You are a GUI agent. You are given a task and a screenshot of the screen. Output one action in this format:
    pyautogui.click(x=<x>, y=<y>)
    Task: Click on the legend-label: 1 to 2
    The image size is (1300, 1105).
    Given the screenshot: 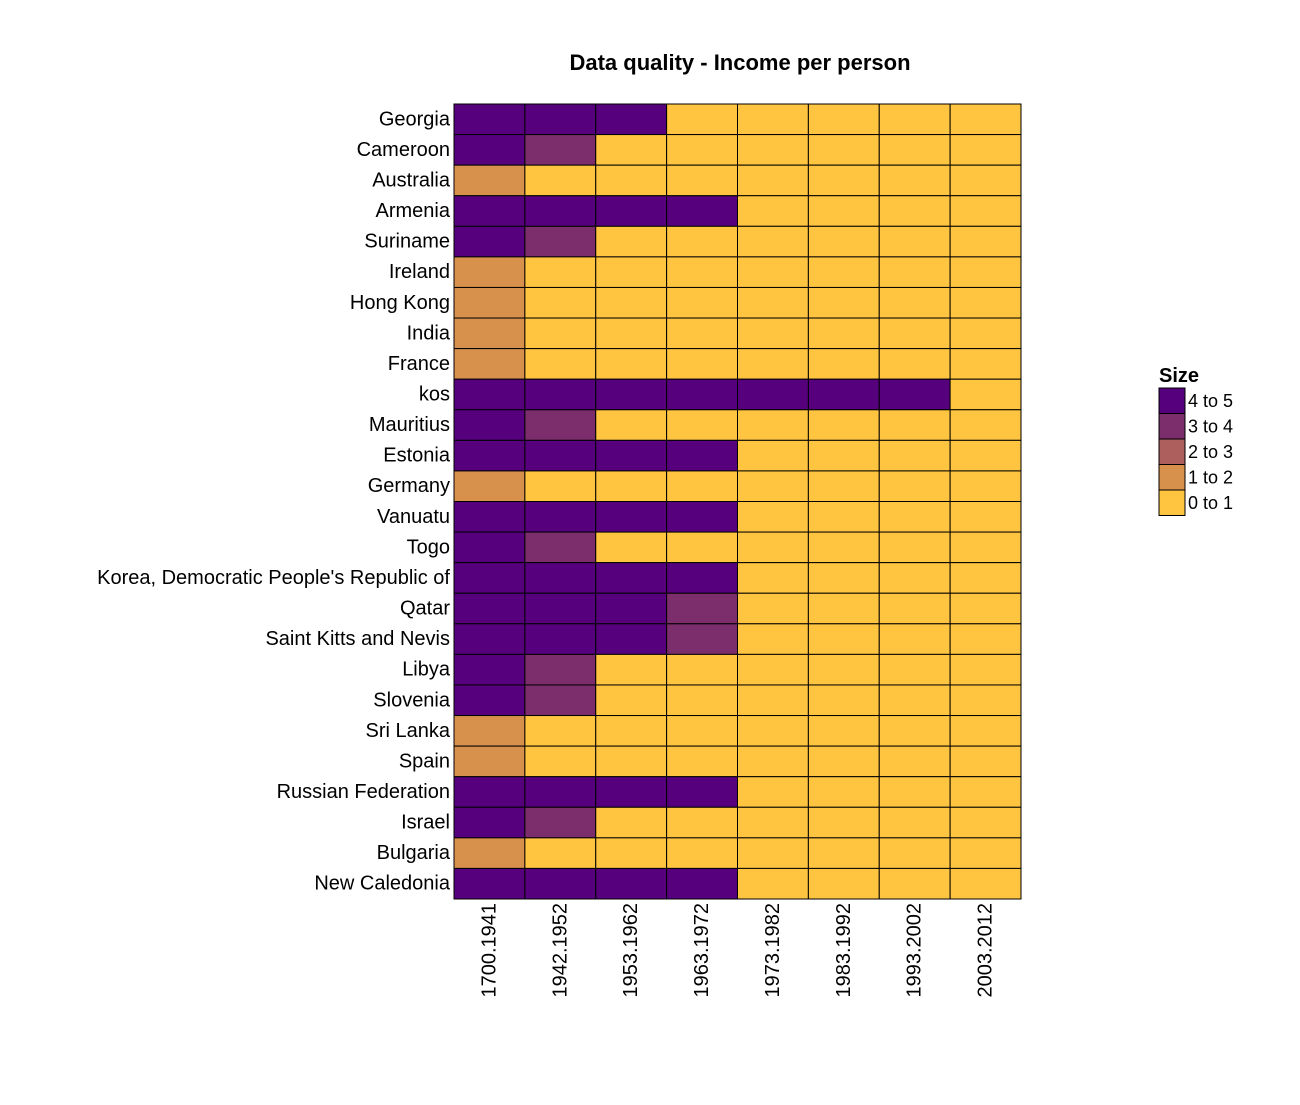 What is the action you would take?
    pyautogui.click(x=1210, y=477)
    